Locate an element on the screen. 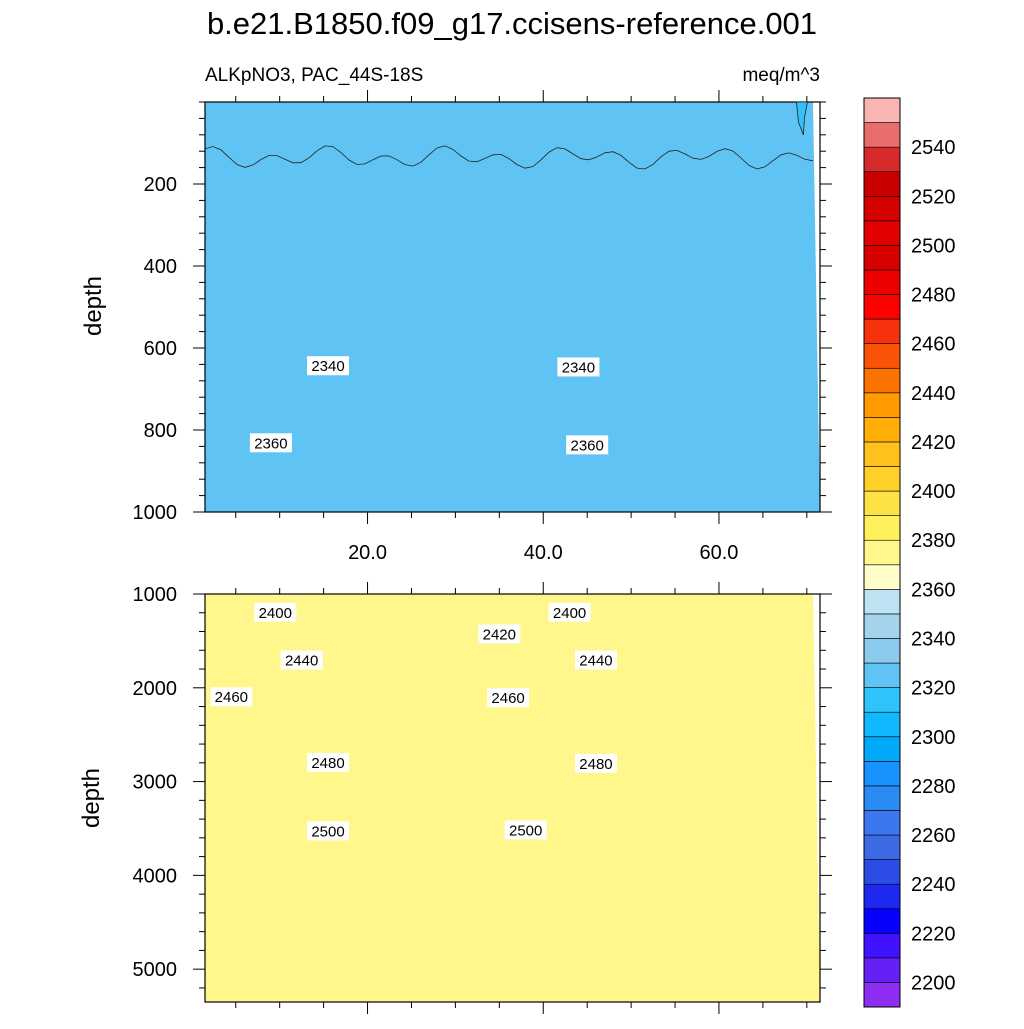 The width and height of the screenshot is (1024, 1029). top-y-axis-label: depth is located at coordinates (93, 306).